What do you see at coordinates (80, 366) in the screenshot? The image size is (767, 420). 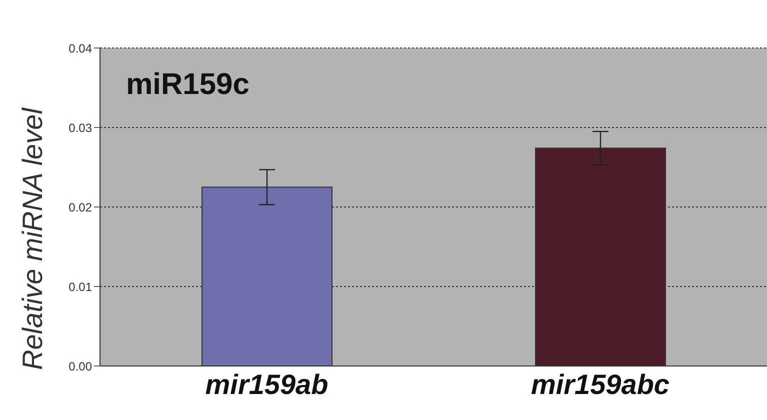 I see `y-tick-label: 0.00` at bounding box center [80, 366].